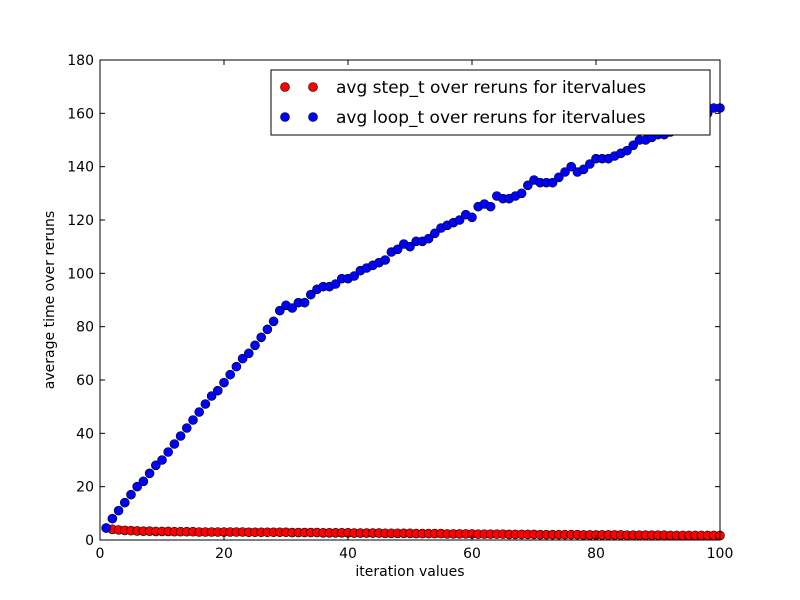  What do you see at coordinates (491, 118) in the screenshot?
I see `legend-label-loop: avg loop_t over reruns for itervalues` at bounding box center [491, 118].